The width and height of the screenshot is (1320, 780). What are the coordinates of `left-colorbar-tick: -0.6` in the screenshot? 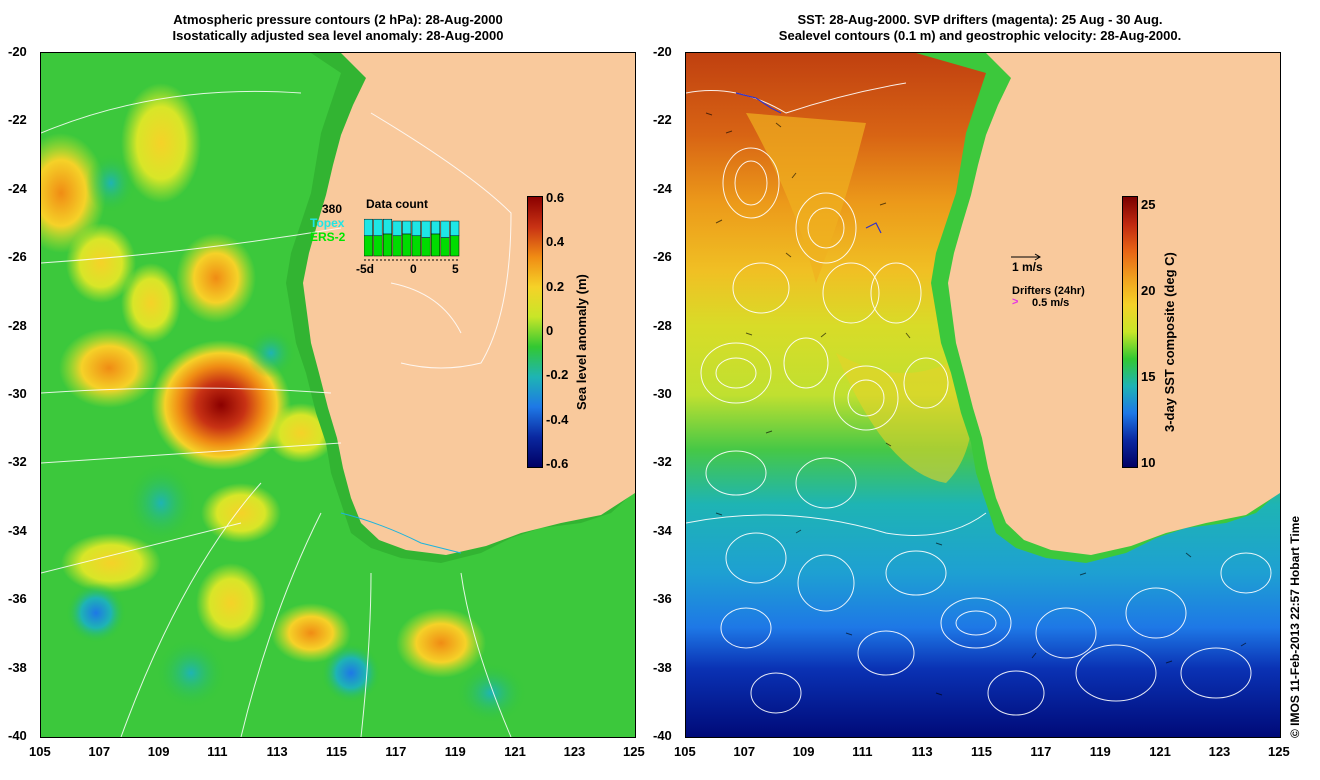 It's located at (557, 463).